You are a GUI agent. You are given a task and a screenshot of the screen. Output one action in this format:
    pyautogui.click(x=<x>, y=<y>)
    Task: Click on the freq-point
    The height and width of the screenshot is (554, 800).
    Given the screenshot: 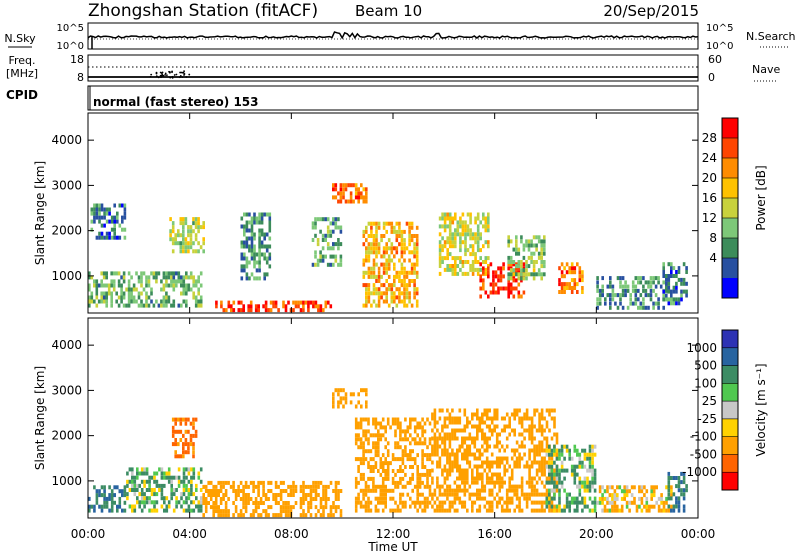 What is the action you would take?
    pyautogui.click(x=161, y=77)
    